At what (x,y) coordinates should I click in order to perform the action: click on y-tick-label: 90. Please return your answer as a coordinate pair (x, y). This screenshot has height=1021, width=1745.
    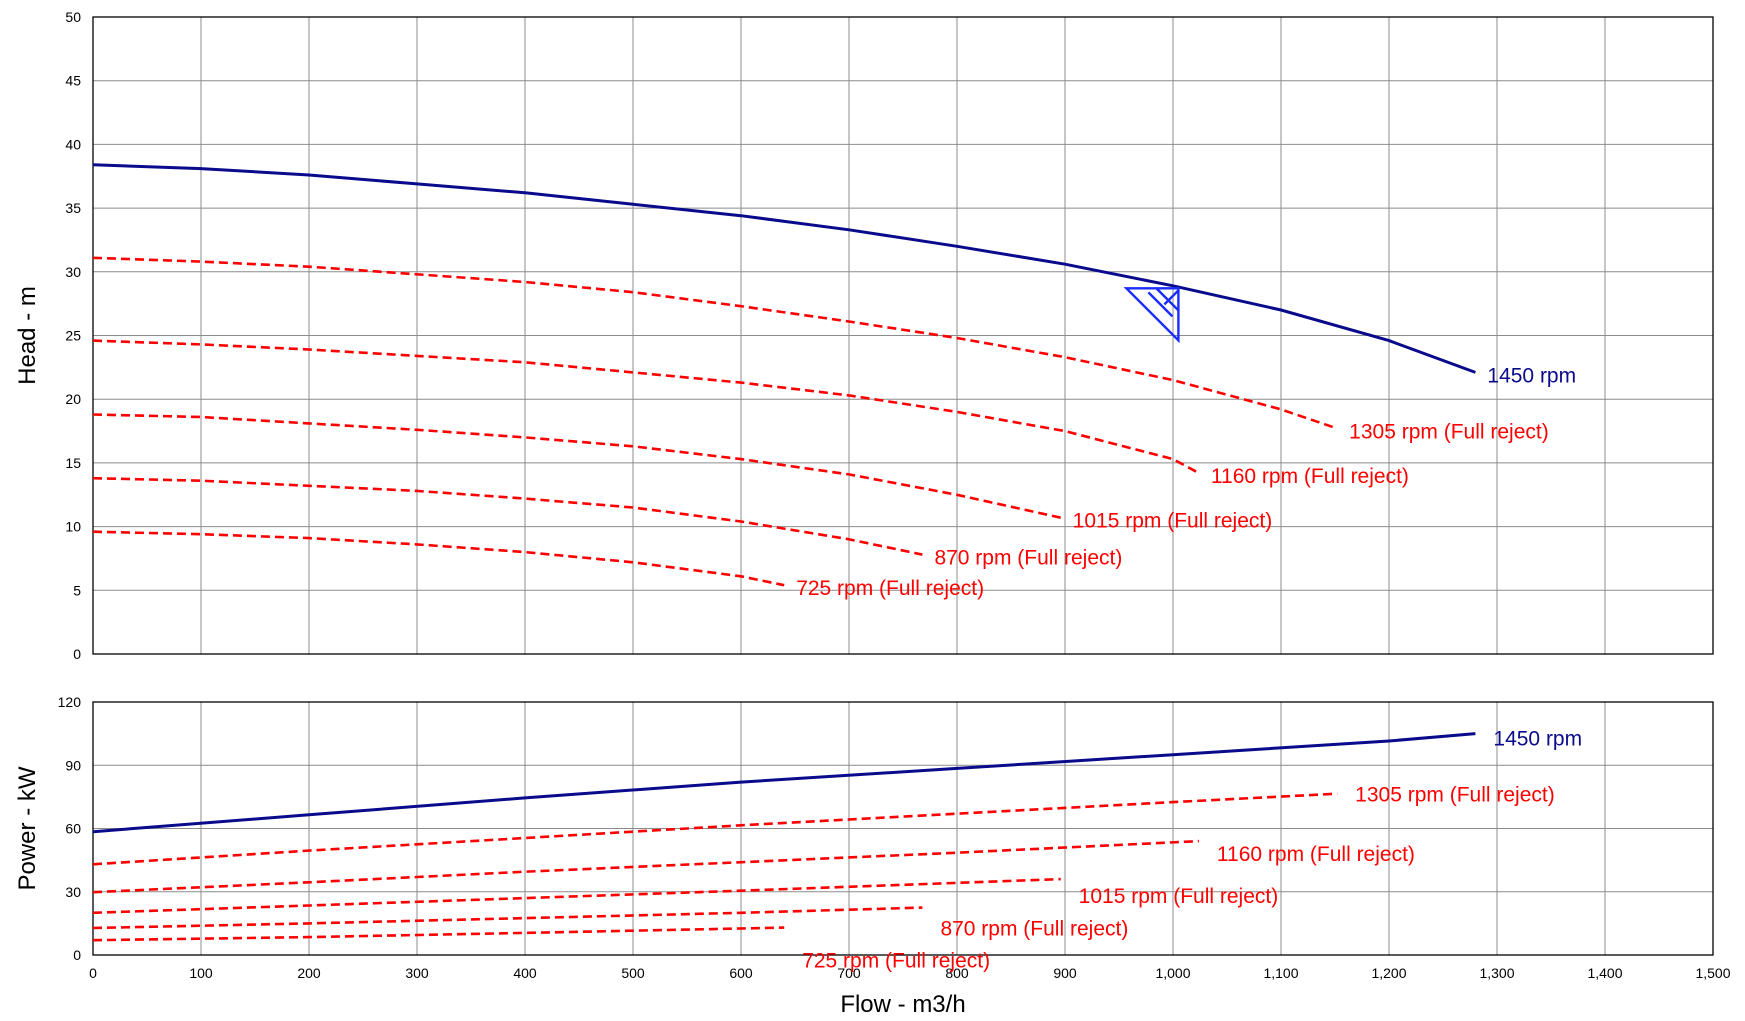
    Looking at the image, I should click on (73, 765).